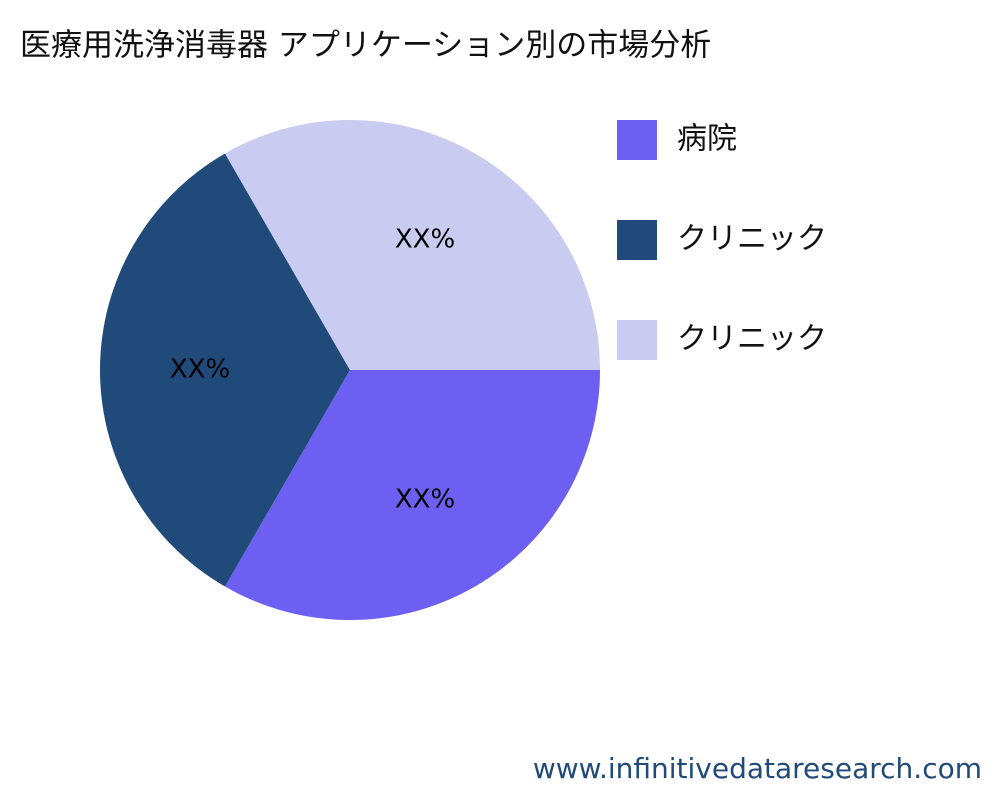  I want to click on legend-label: 病院, so click(707, 139).